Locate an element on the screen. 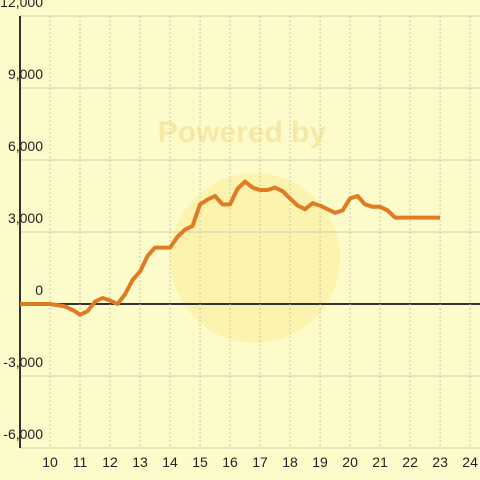  x-tick-label: 11 is located at coordinates (80, 462).